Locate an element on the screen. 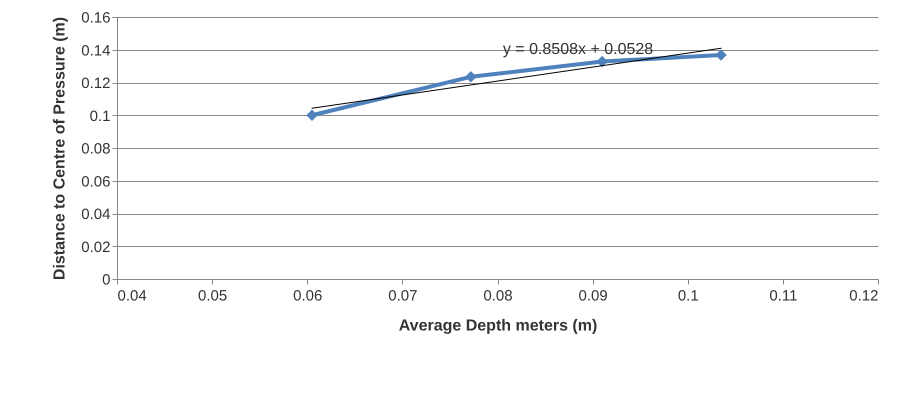 The height and width of the screenshot is (409, 904). y-tick-label: 0.12 is located at coordinates (95, 83).